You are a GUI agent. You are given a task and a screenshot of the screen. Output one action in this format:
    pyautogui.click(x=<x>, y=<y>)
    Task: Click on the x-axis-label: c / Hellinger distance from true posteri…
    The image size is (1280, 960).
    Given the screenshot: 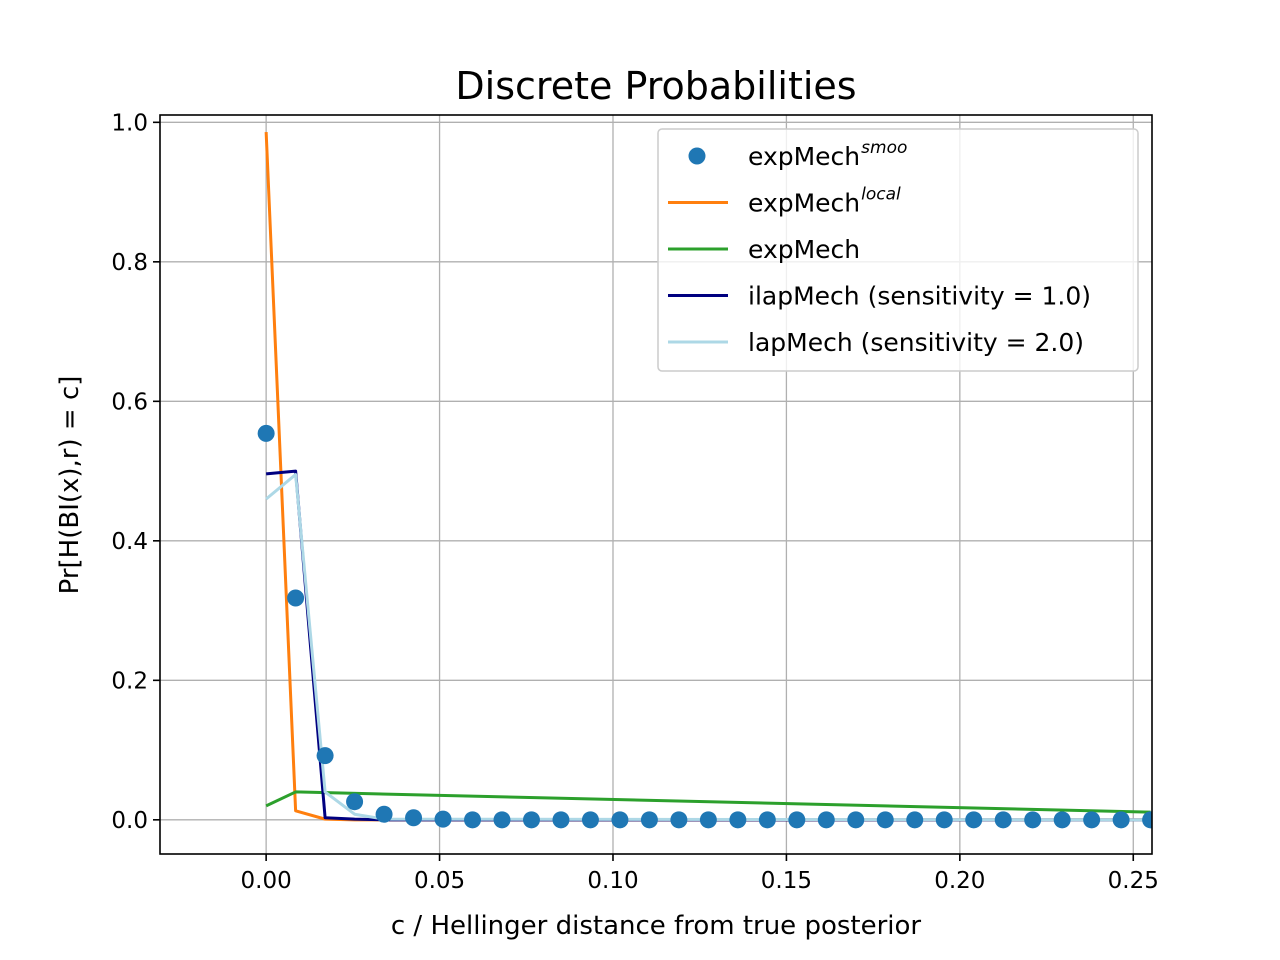 What is the action you would take?
    pyautogui.click(x=656, y=926)
    